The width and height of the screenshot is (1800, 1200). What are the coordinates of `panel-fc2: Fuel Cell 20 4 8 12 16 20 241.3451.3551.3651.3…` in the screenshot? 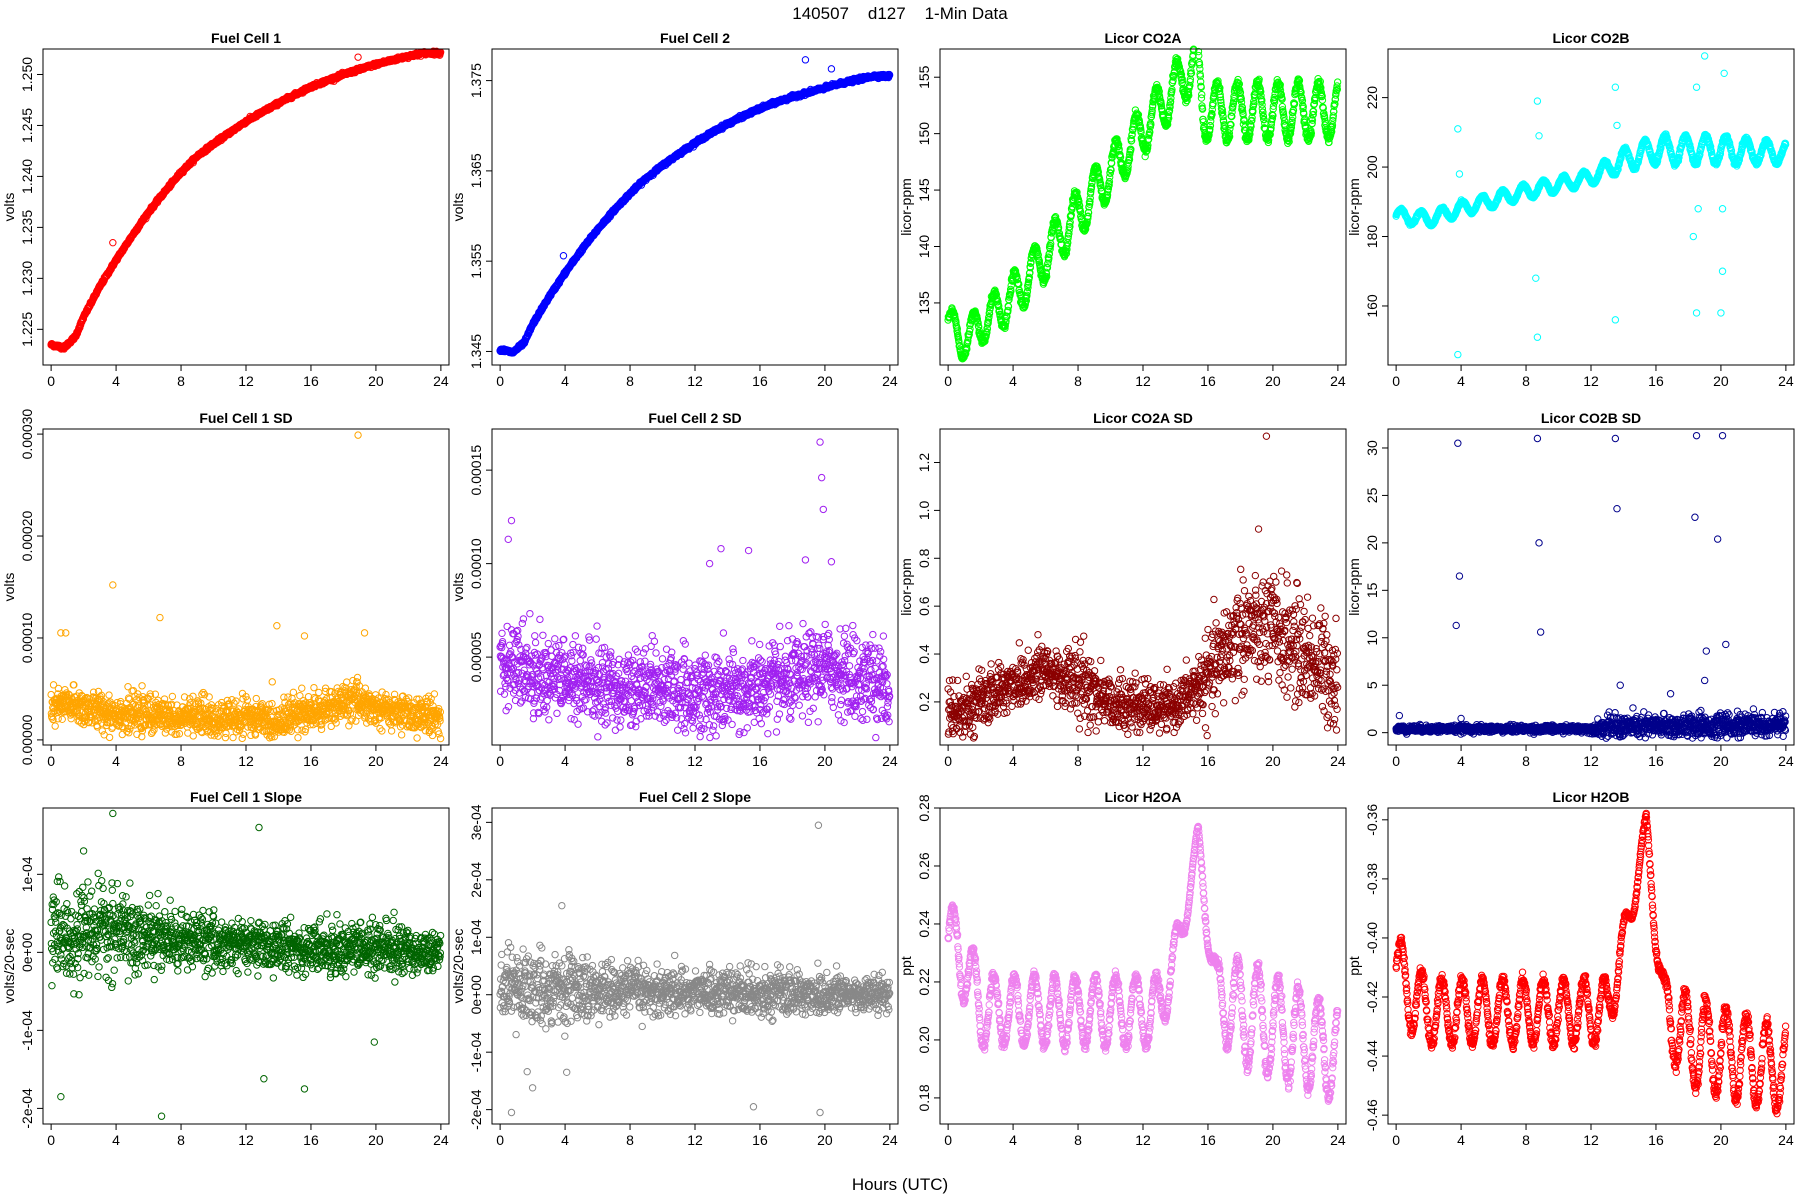 It's located at (674, 209).